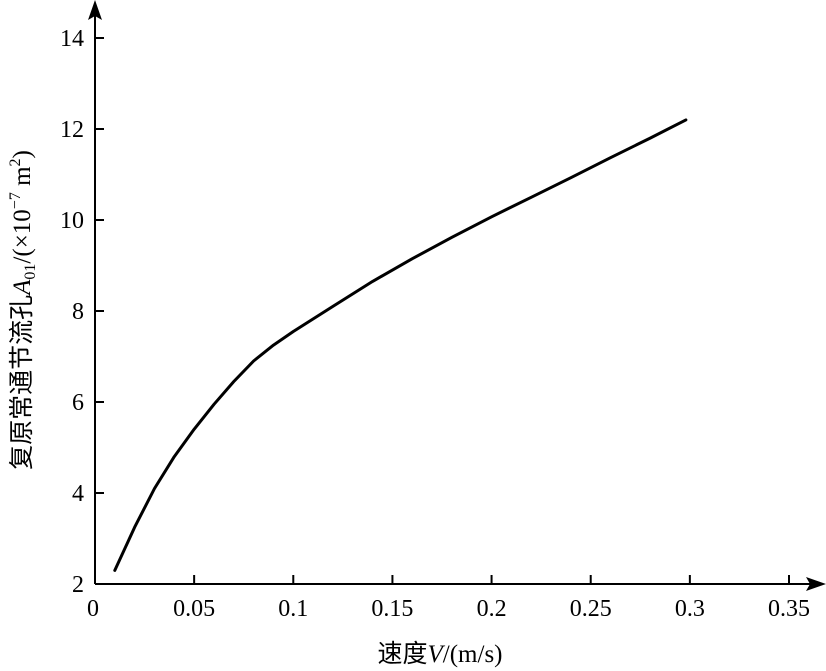 The width and height of the screenshot is (826, 671). I want to click on y-axis-title-prefix: 复原常通节流孔, so click(21, 382).